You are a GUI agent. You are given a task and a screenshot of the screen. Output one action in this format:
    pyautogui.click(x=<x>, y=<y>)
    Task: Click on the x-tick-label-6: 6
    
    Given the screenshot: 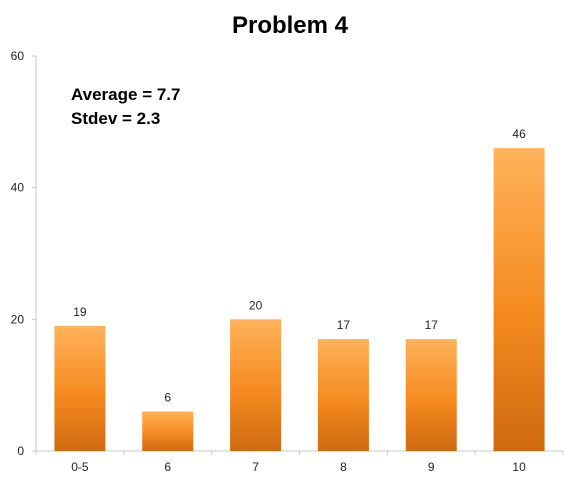 What is the action you would take?
    pyautogui.click(x=167, y=467)
    